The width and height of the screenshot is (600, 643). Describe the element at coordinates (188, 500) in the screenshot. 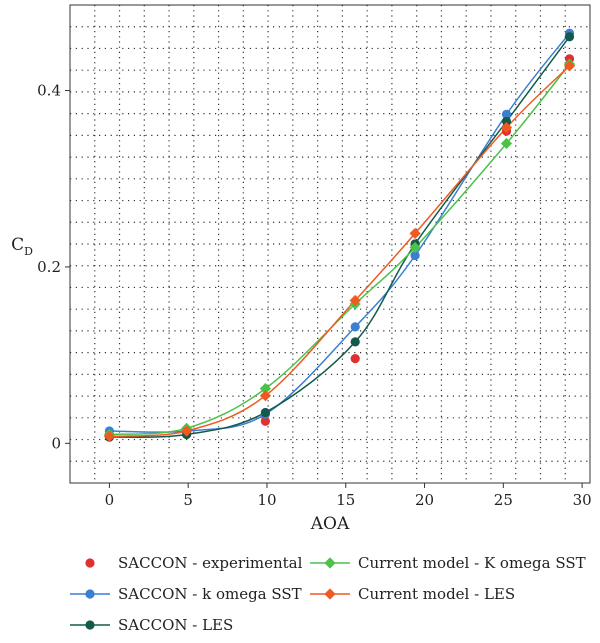

I see `x-tick-label: 5` at that location.